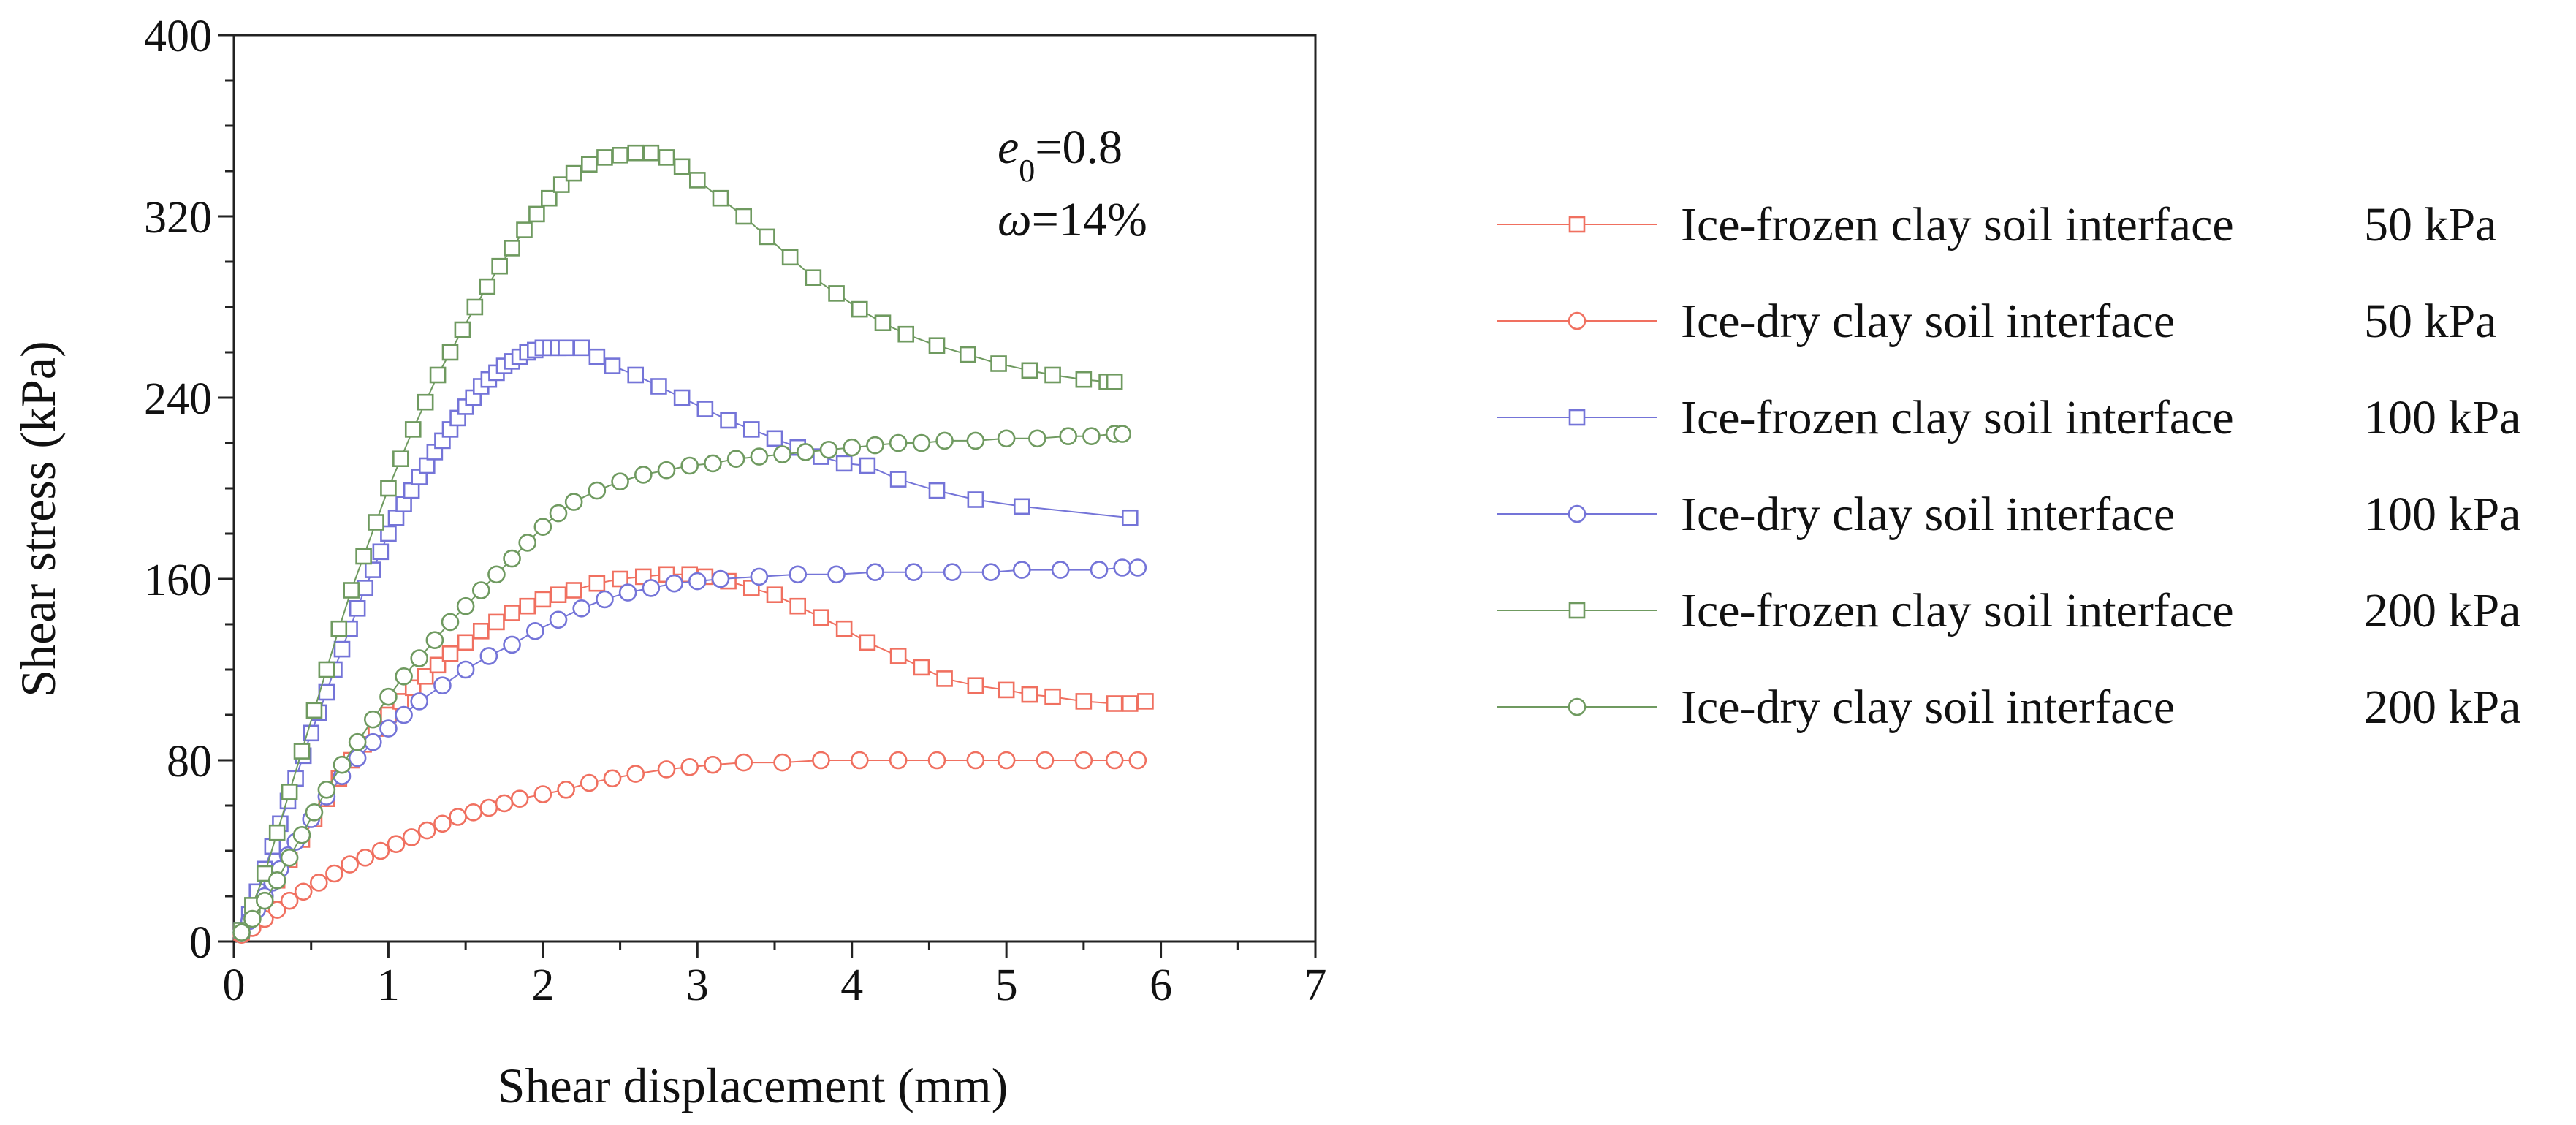  What do you see at coordinates (178, 36) in the screenshot?
I see `y-tick-label: 400` at bounding box center [178, 36].